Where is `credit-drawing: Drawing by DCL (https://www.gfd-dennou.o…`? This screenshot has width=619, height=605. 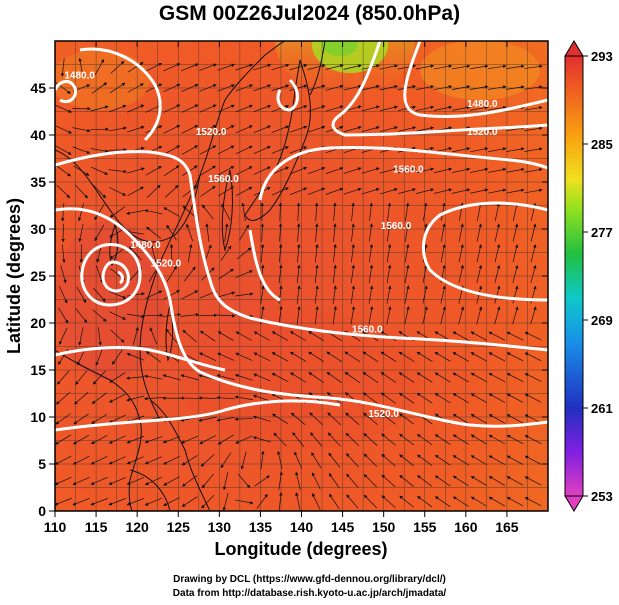
credit-drawing: Drawing by DCL (https://www.gfd-dennou.o… is located at coordinates (309, 579).